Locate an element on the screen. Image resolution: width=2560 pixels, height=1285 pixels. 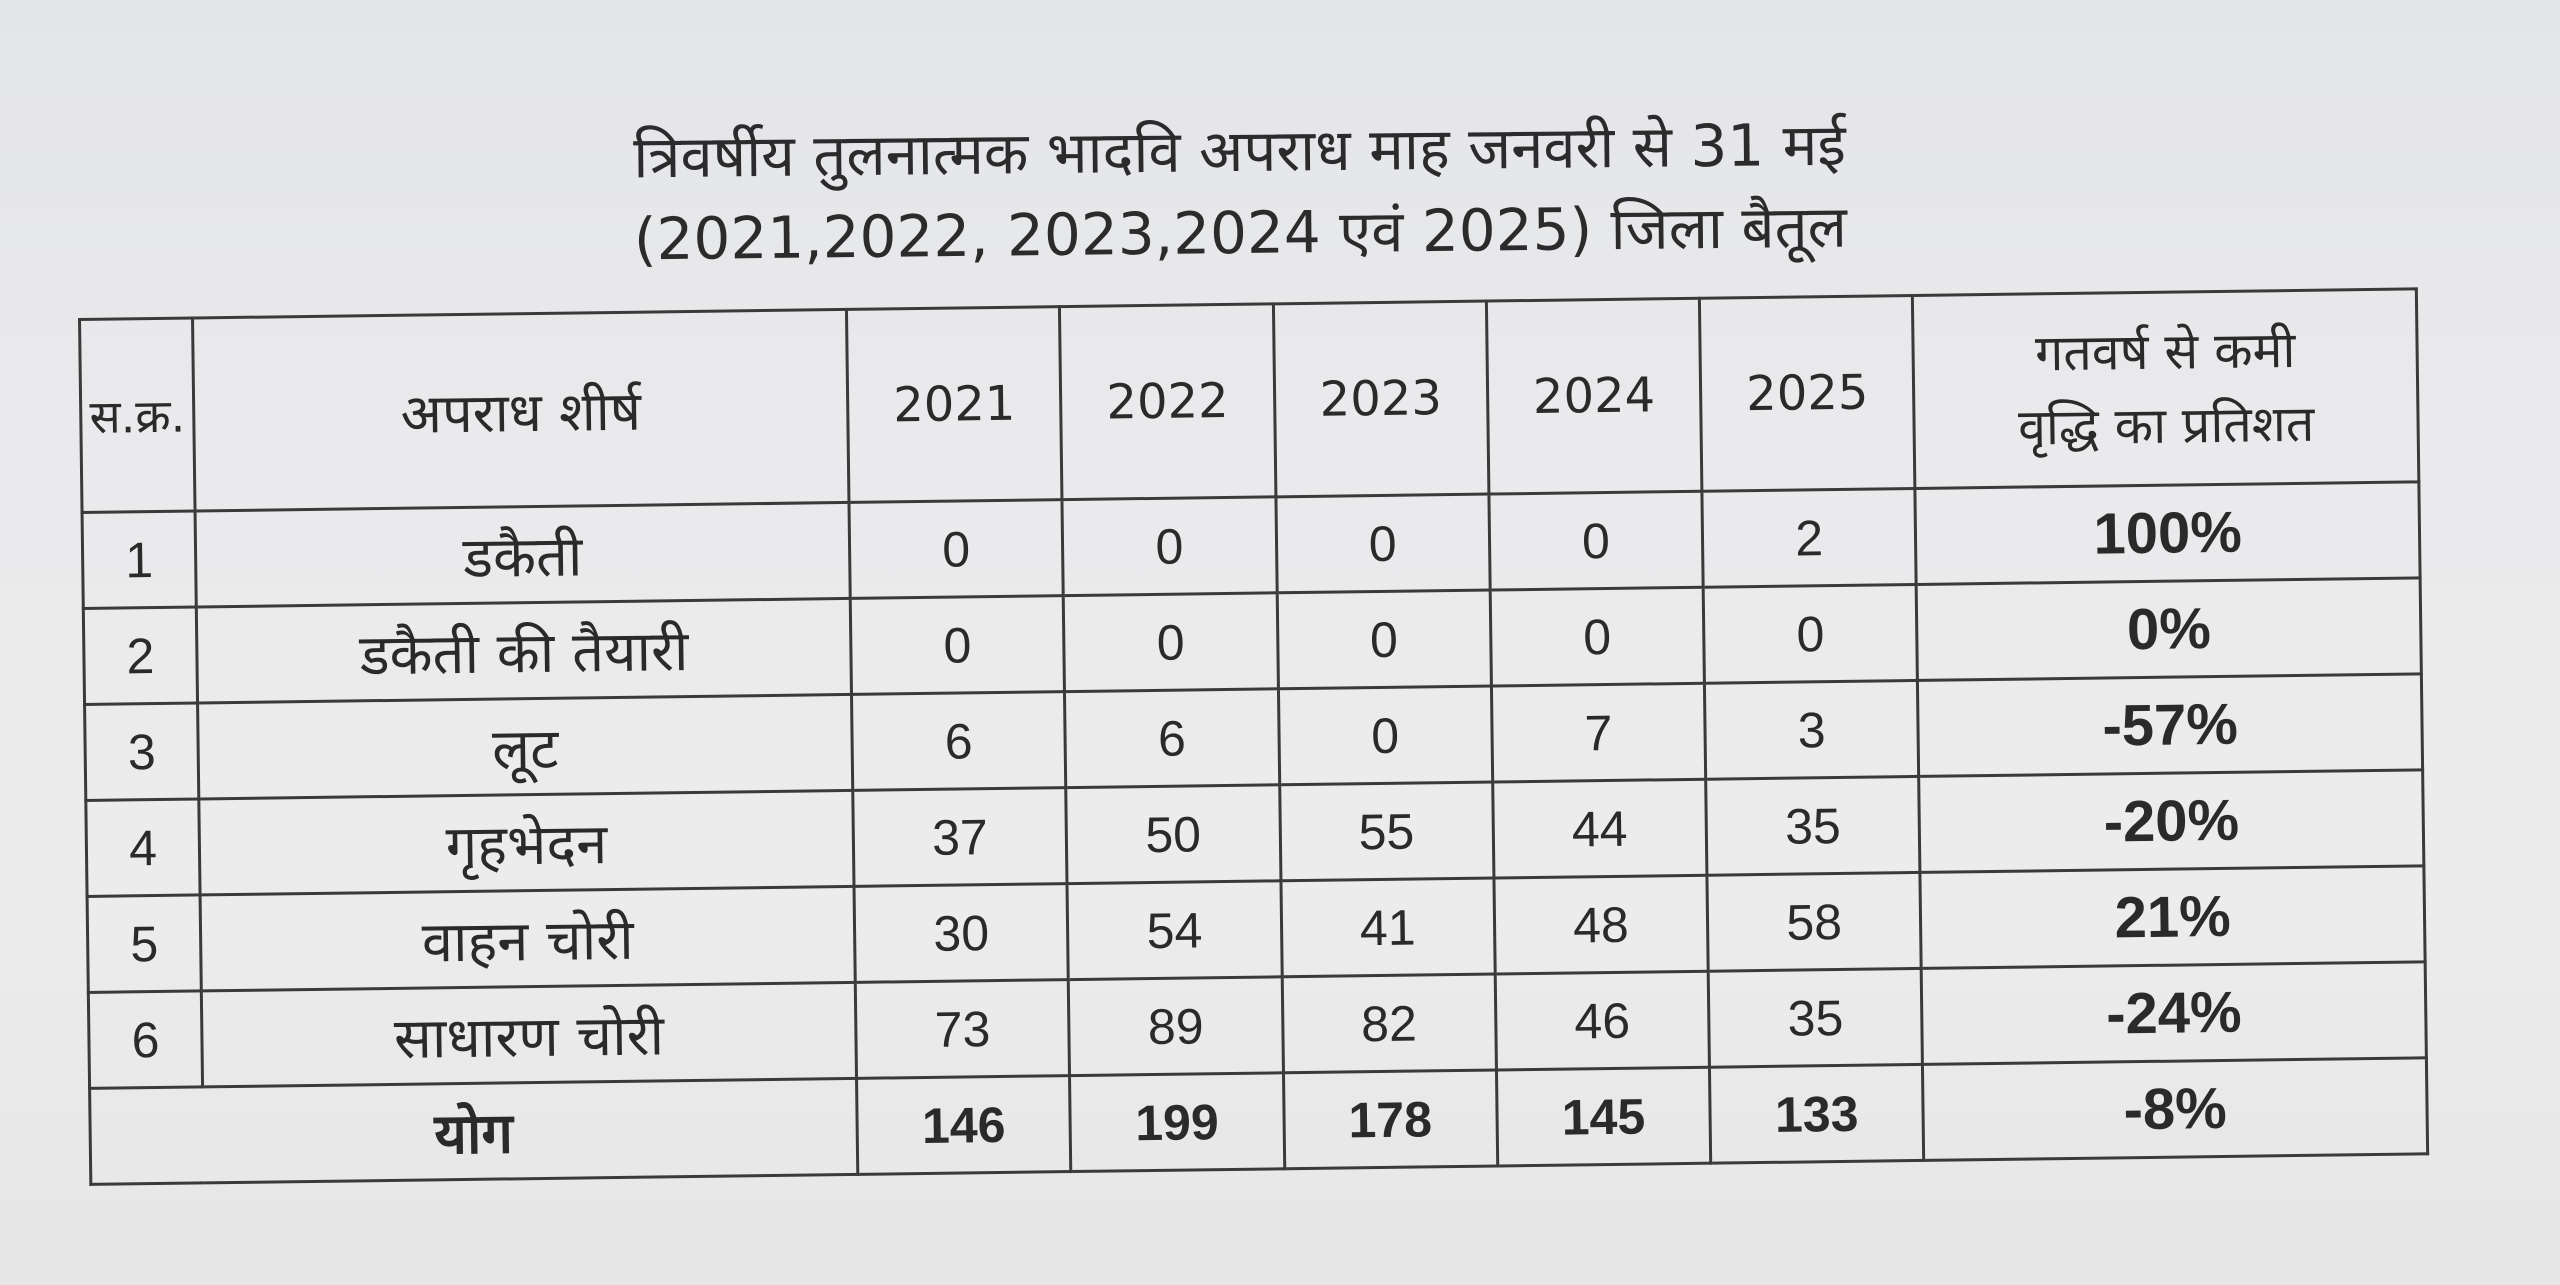
row-crime-name: लूट is located at coordinates (525, 746).